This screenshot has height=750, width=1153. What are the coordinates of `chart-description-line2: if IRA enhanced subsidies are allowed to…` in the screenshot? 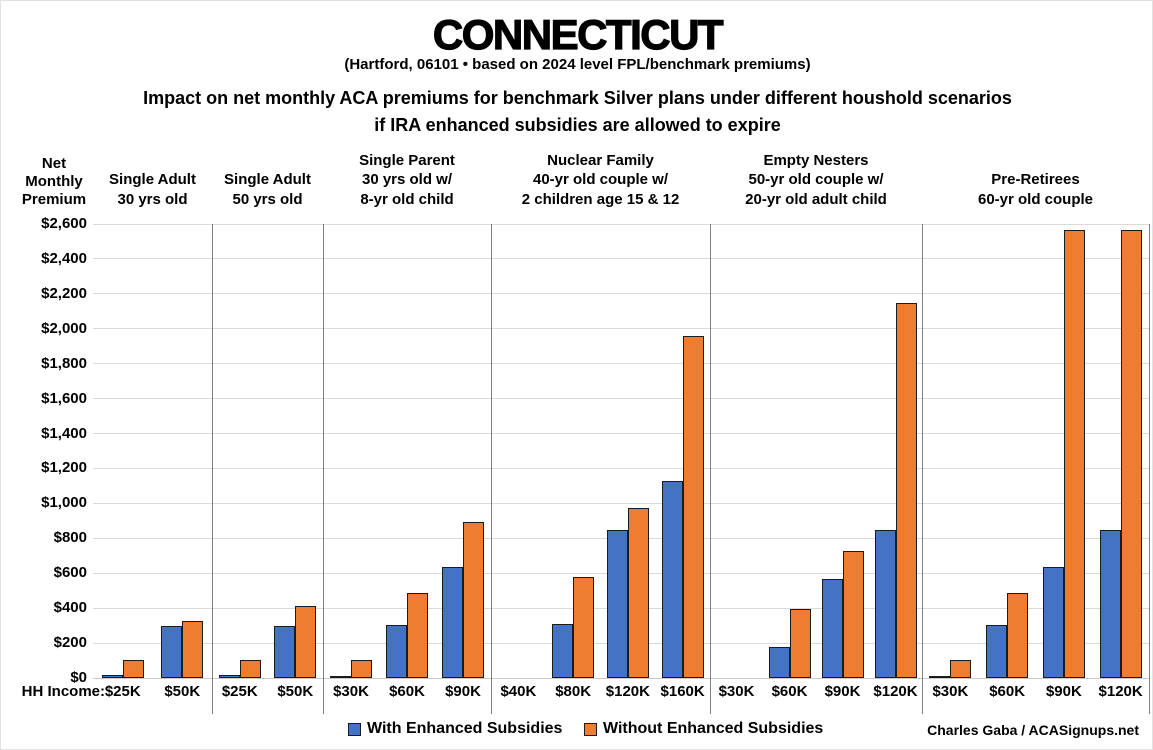 It's located at (577, 125).